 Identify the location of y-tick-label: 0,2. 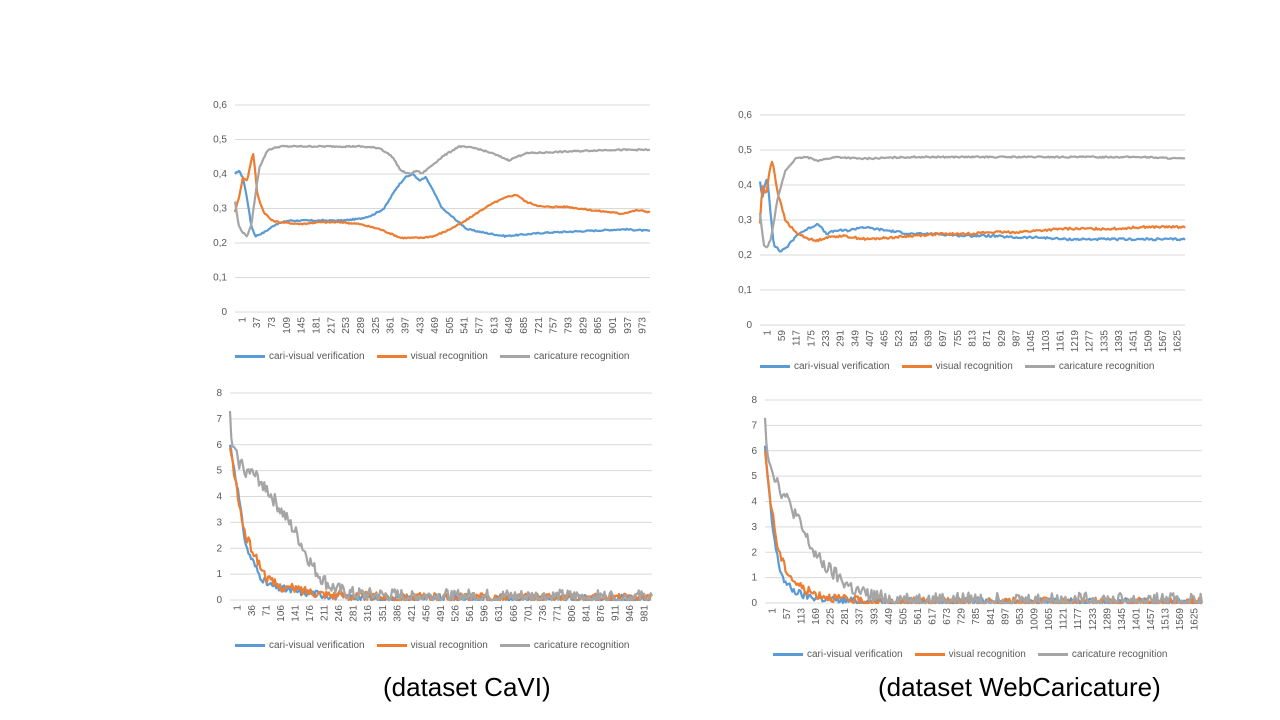
(745, 255).